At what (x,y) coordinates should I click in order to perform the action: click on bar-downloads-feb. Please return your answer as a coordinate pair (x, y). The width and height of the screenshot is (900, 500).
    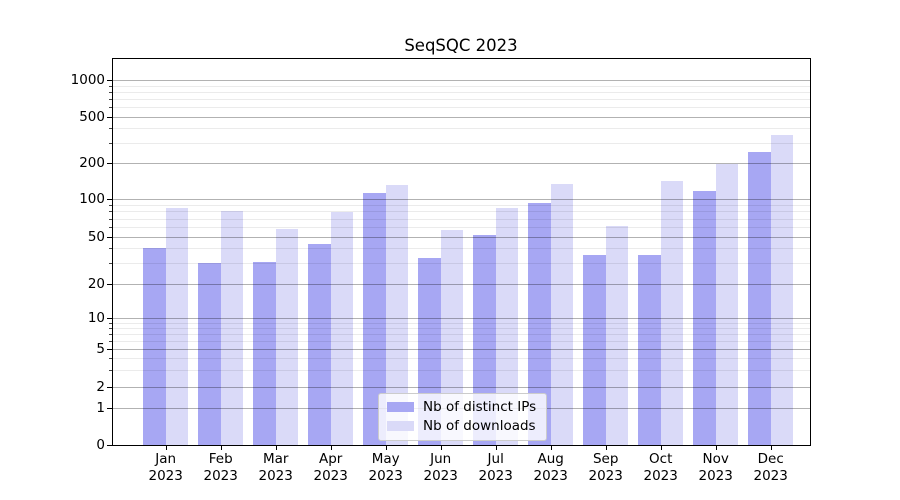
    Looking at the image, I should click on (232, 328).